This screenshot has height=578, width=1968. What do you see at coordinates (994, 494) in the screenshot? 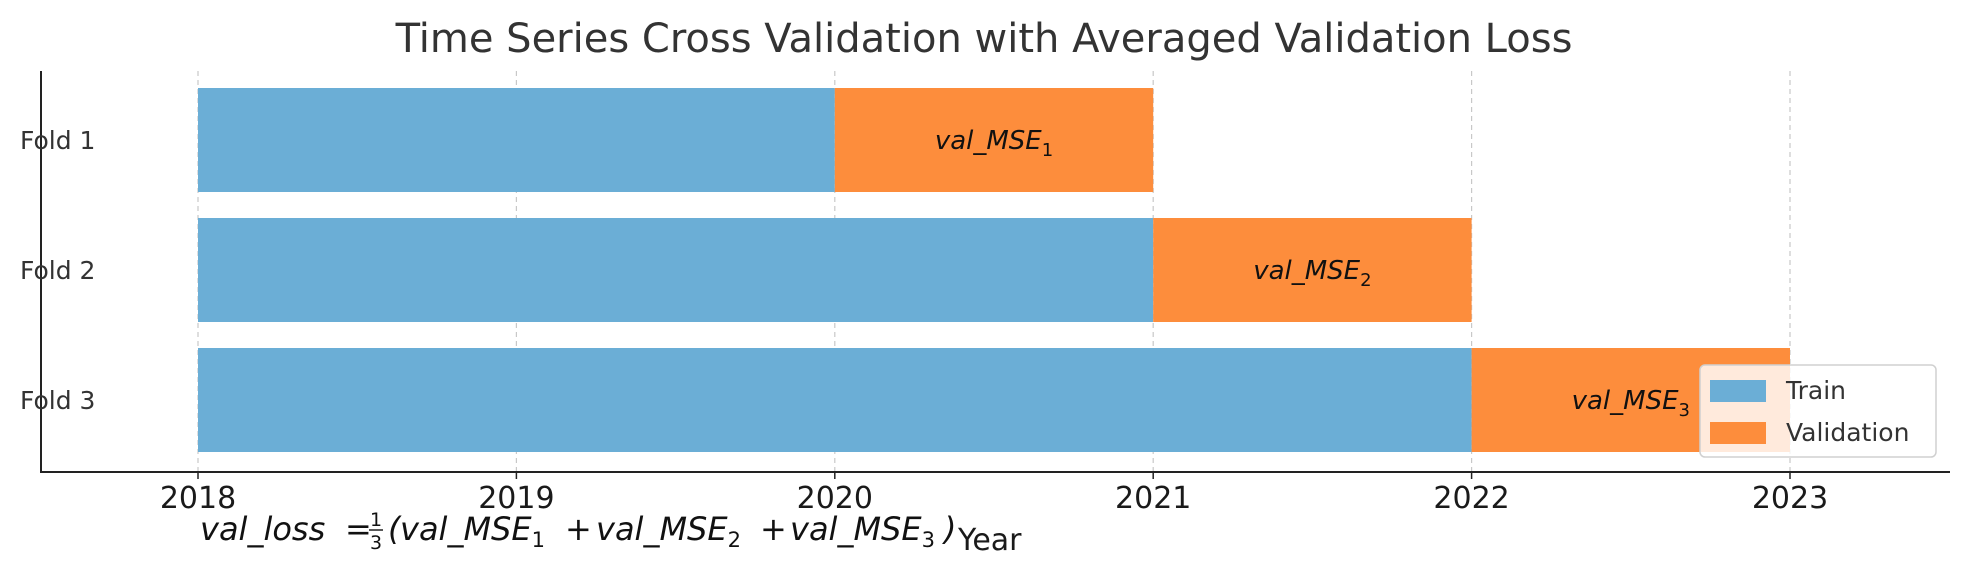
I see `x-tick-labels: 2018 2019 2020 2021 2022 2023` at bounding box center [994, 494].